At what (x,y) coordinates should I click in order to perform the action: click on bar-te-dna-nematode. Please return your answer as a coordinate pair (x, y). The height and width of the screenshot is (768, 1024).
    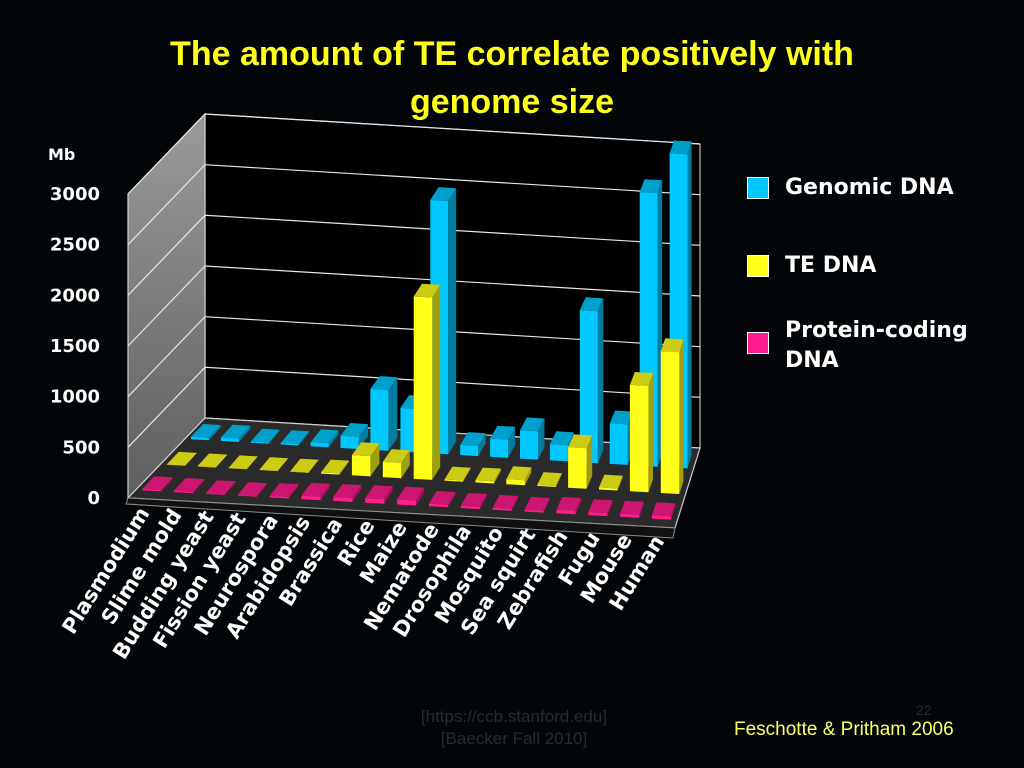
    Looking at the image, I should click on (457, 474).